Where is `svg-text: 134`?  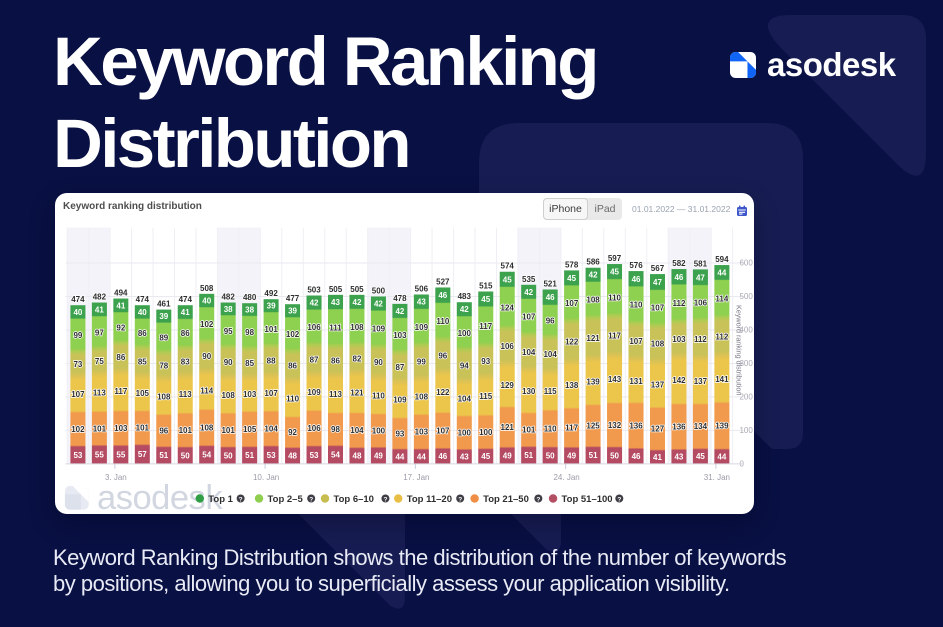 svg-text: 134 is located at coordinates (701, 426).